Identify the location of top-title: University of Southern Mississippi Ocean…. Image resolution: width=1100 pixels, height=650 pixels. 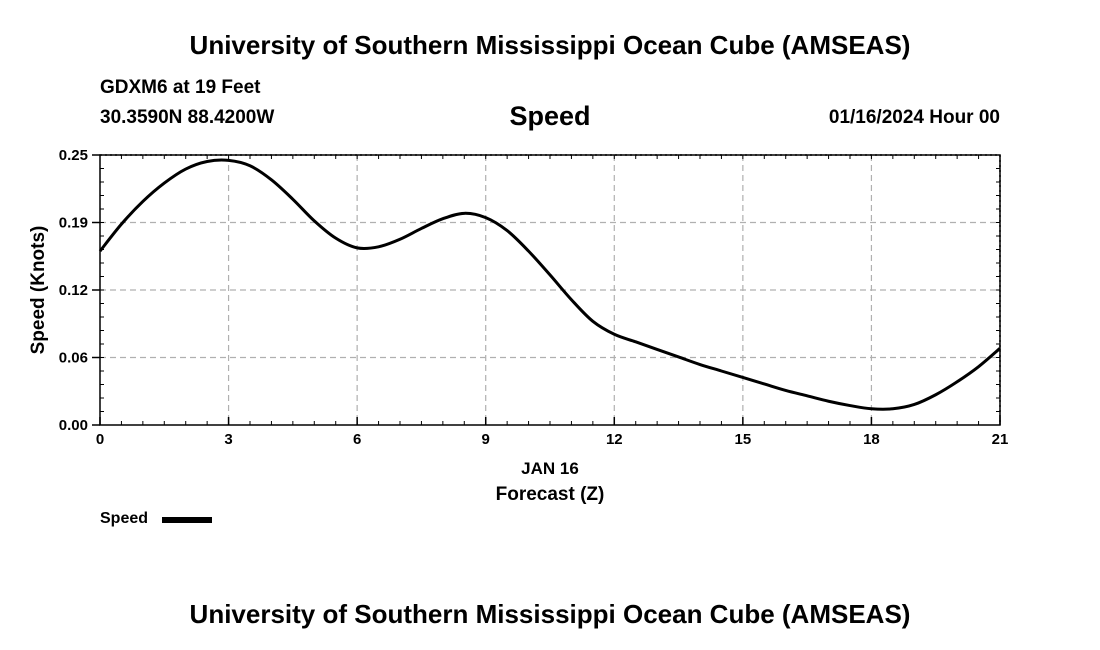
(550, 45).